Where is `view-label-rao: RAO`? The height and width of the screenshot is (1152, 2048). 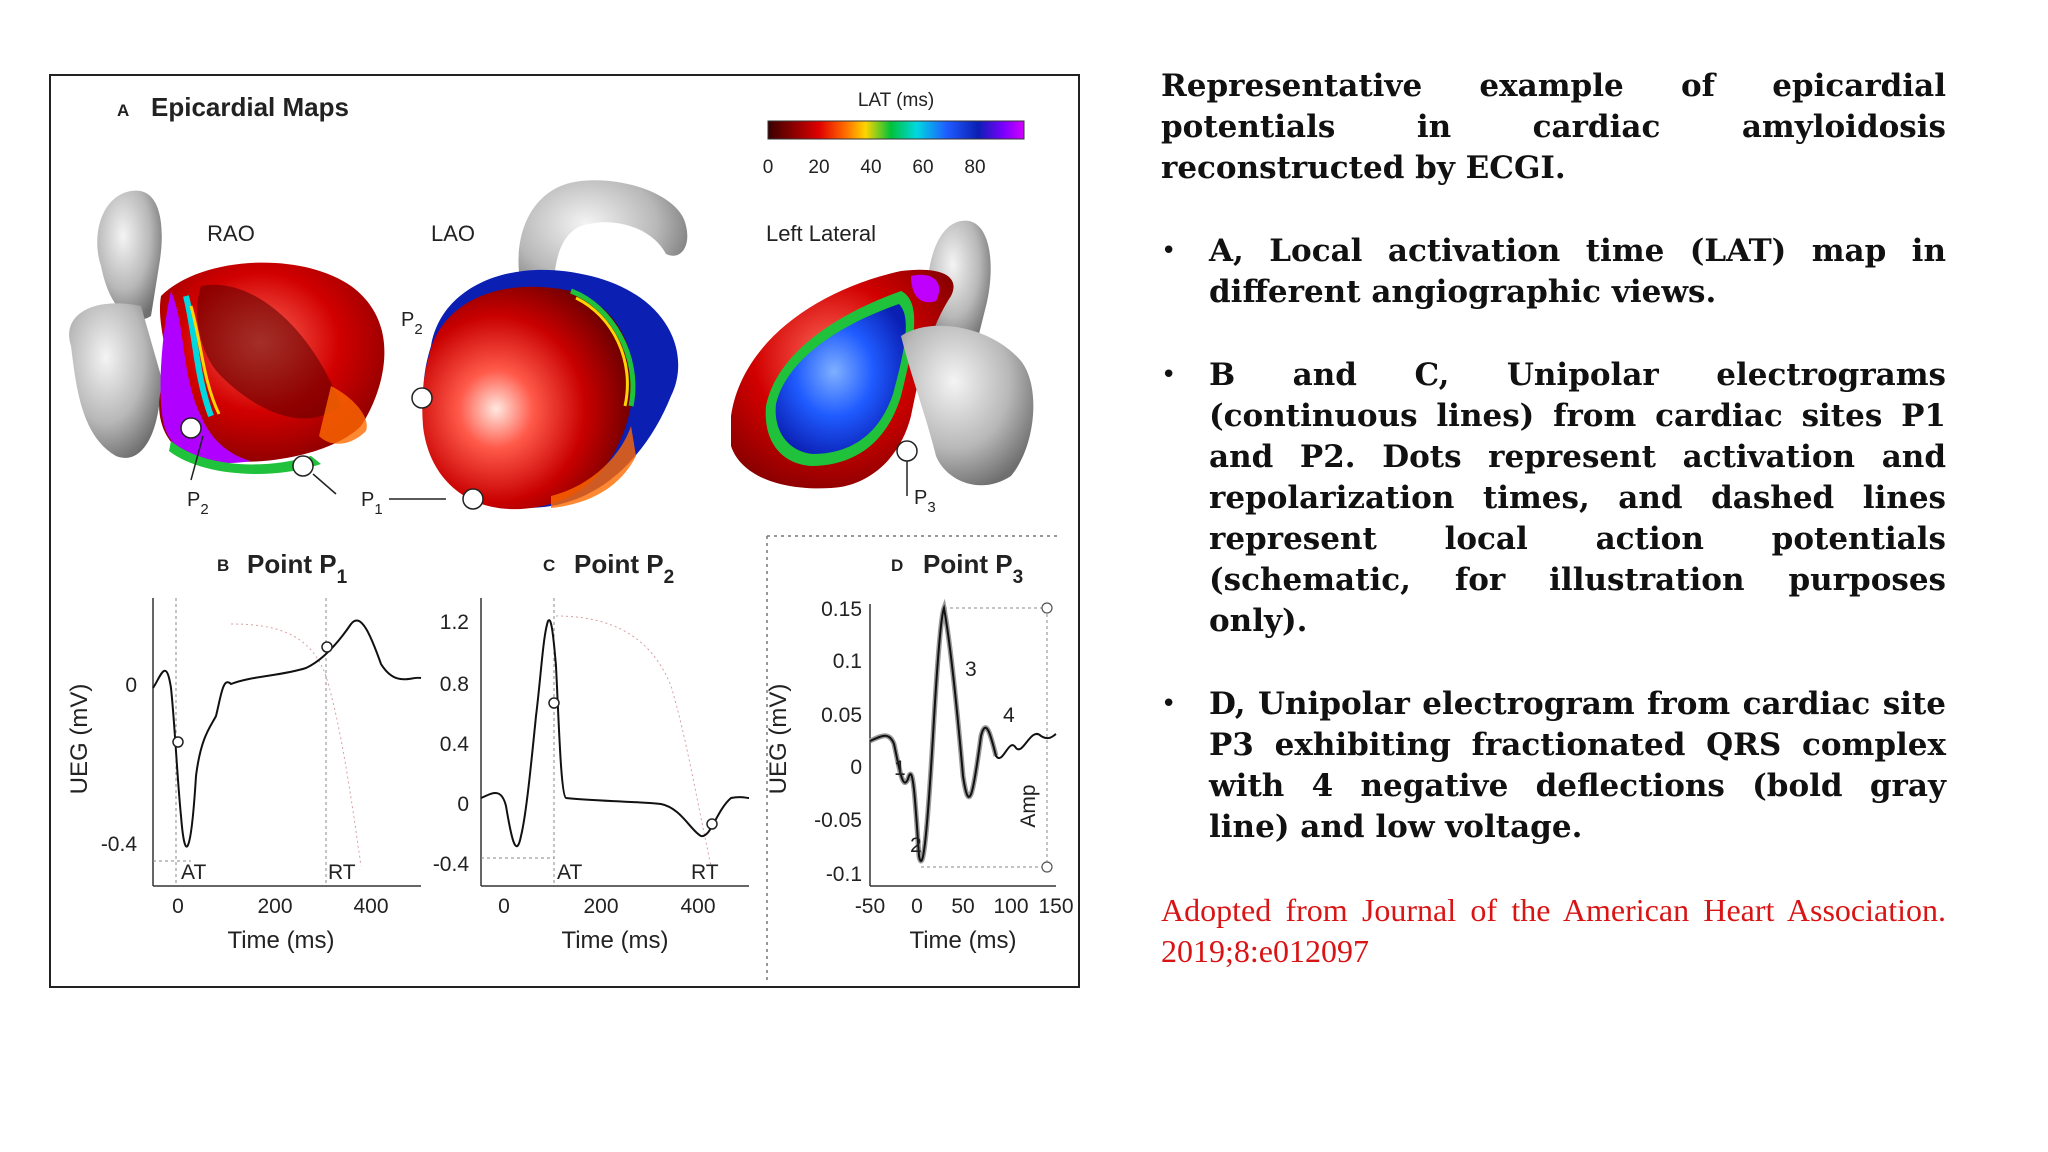 view-label-rao: RAO is located at coordinates (231, 233).